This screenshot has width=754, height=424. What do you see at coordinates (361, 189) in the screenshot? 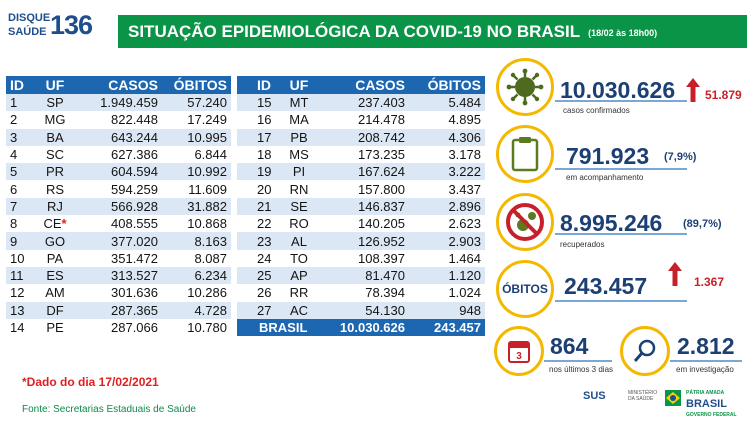
I see `table-row: 20 RN 157.800 3.437` at bounding box center [361, 189].